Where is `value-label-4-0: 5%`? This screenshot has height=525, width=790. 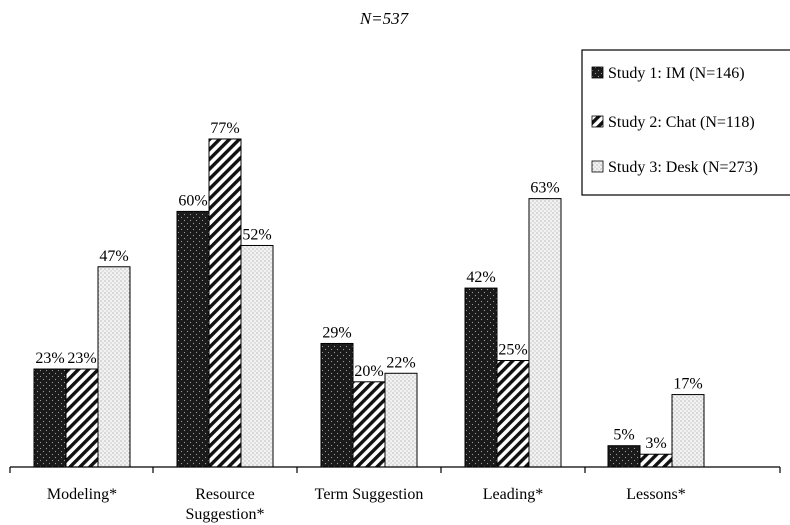 value-label-4-0: 5% is located at coordinates (623, 435).